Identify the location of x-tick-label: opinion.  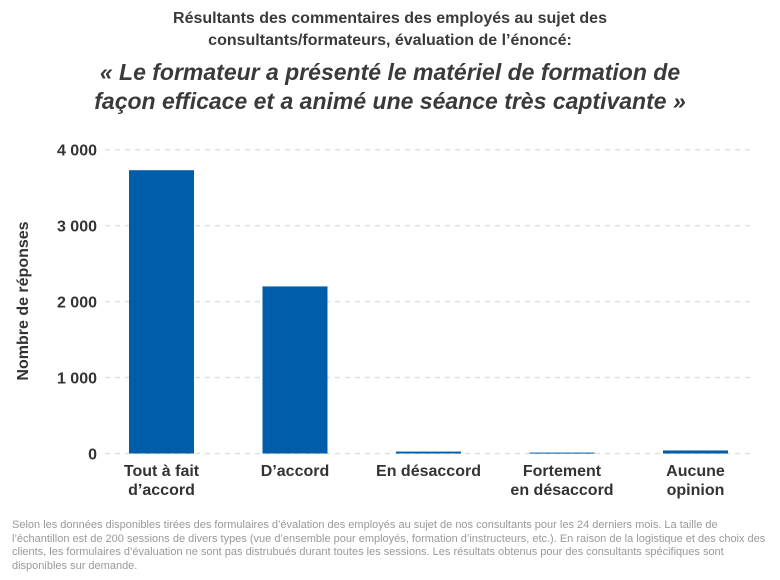
(696, 490).